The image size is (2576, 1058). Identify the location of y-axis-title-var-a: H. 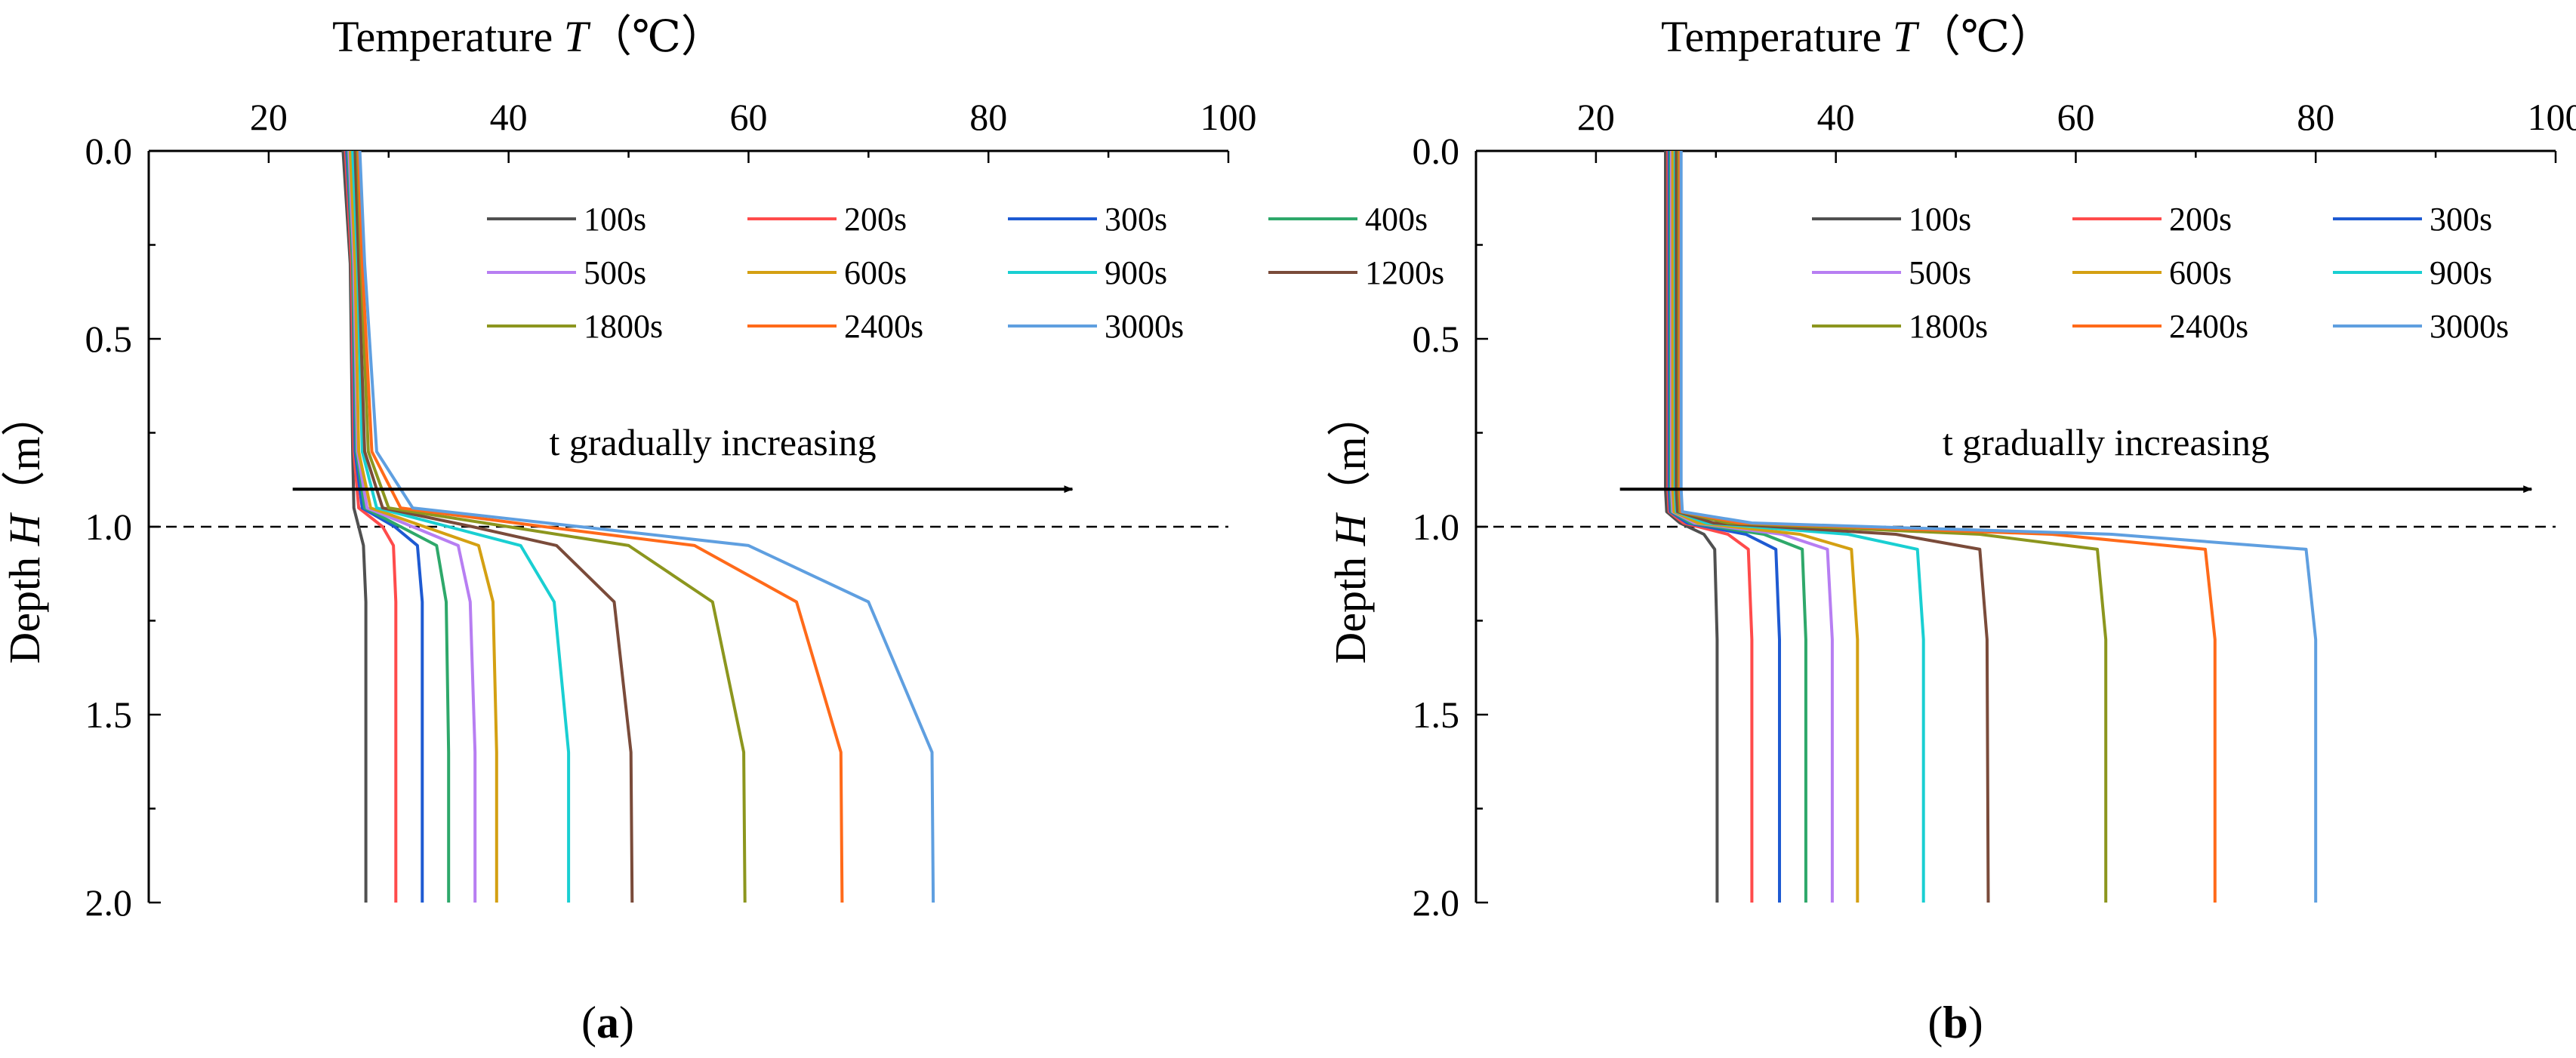
(24, 529).